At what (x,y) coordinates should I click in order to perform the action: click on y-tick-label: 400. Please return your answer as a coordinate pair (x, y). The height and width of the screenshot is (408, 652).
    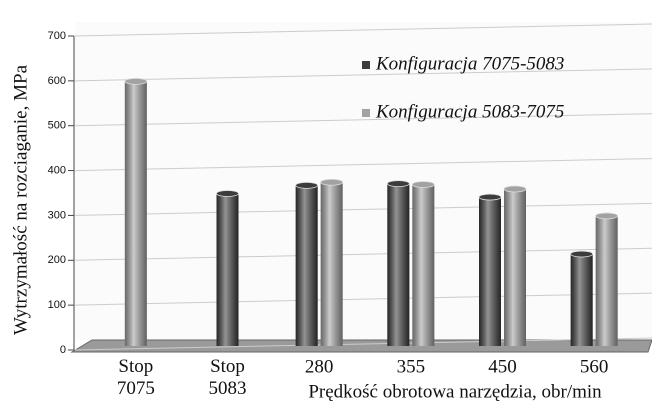
    Looking at the image, I should click on (57, 170).